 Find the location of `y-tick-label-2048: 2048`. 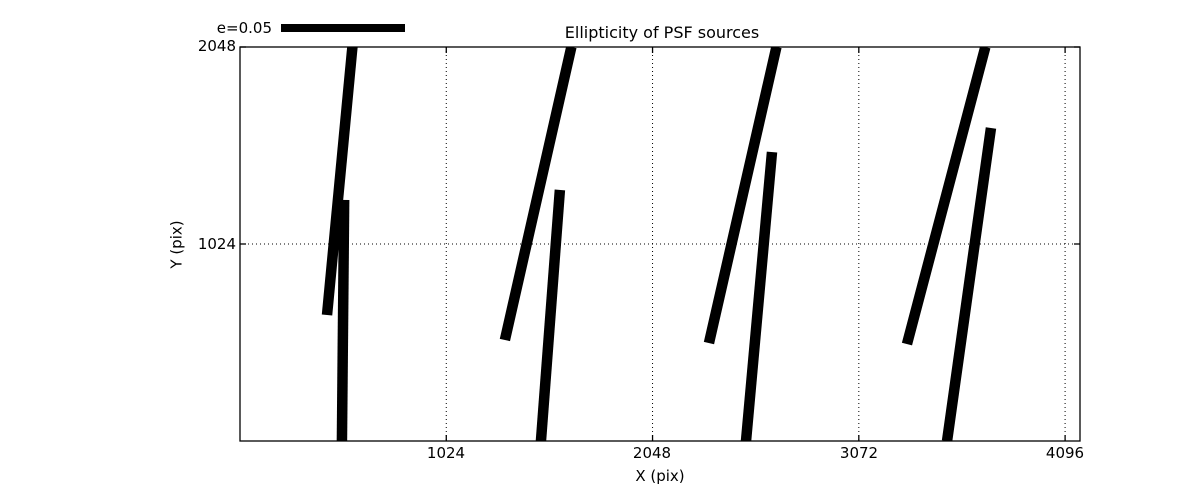

y-tick-label-2048: 2048 is located at coordinates (216, 46).